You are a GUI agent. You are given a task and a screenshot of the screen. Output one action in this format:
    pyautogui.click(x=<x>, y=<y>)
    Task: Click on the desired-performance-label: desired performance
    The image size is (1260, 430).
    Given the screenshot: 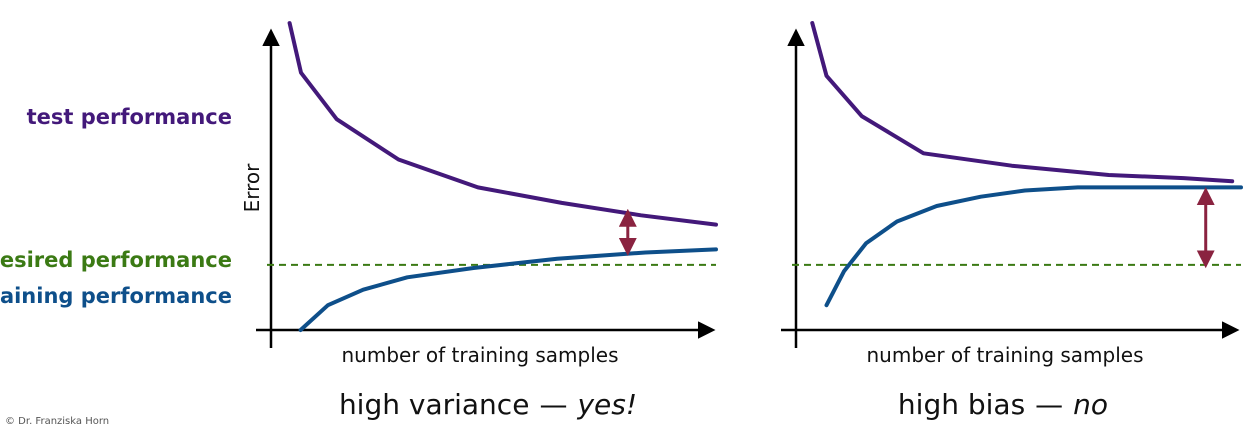 What is the action you would take?
    pyautogui.click(x=116, y=260)
    